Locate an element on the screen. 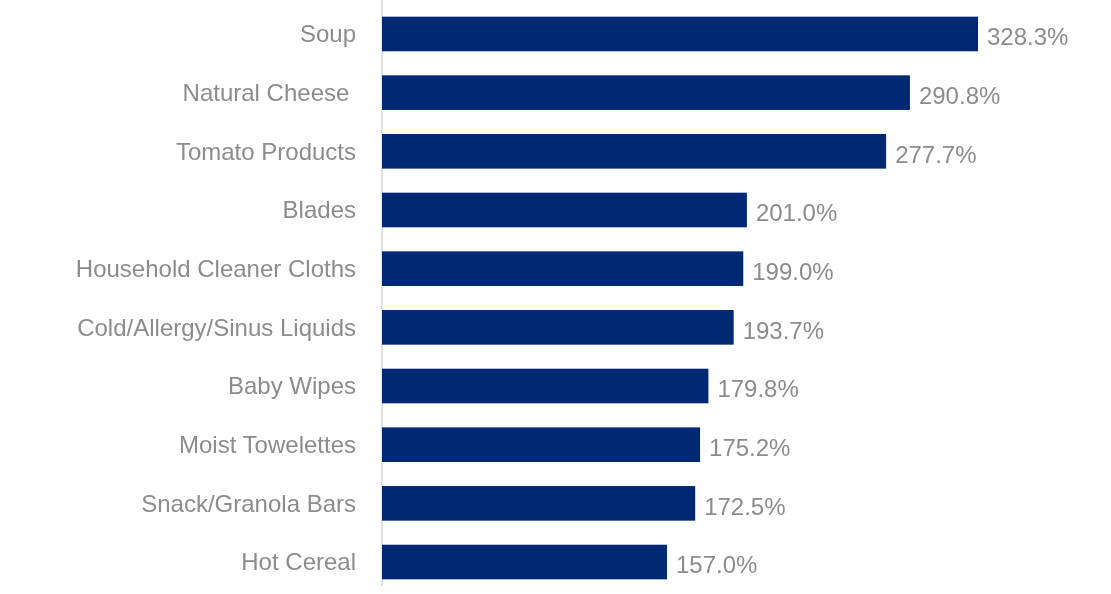  data-label: 201.0% is located at coordinates (796, 213).